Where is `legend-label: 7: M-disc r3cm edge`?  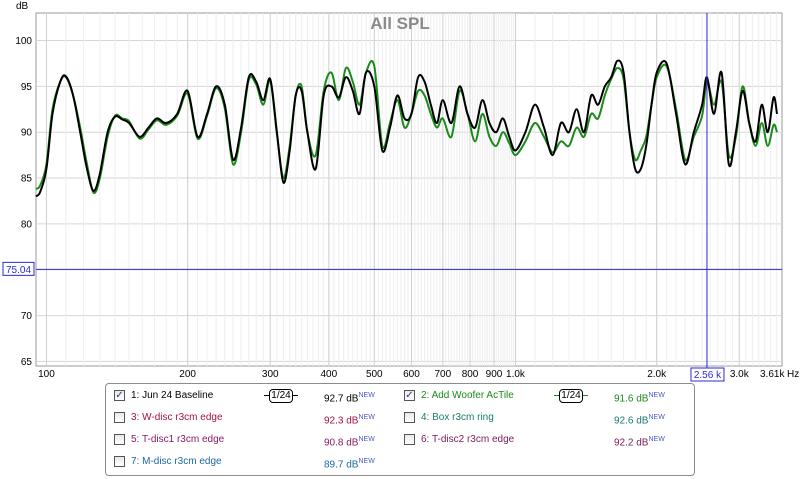 legend-label: 7: M-disc r3cm edge is located at coordinates (176, 461).